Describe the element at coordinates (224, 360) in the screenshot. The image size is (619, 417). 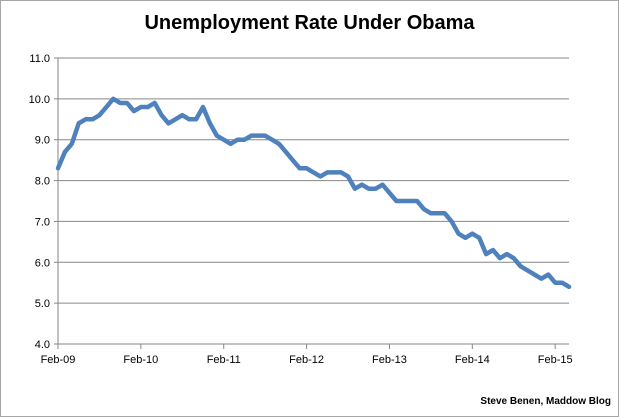
I see `x-tick-label: Feb-11` at that location.